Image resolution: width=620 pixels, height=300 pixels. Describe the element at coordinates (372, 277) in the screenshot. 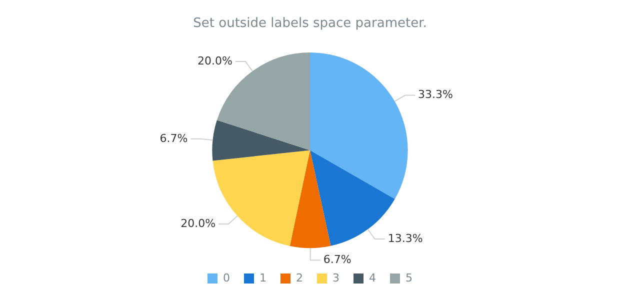

I see `legend-label: 4` at that location.